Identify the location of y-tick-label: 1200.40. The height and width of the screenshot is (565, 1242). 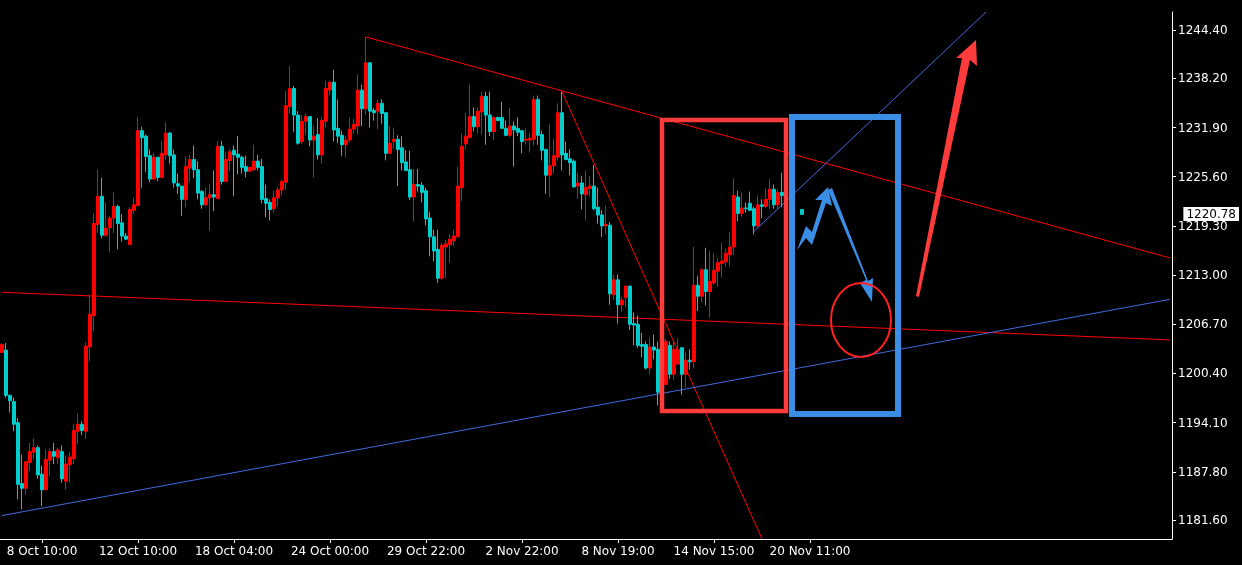
(1203, 373).